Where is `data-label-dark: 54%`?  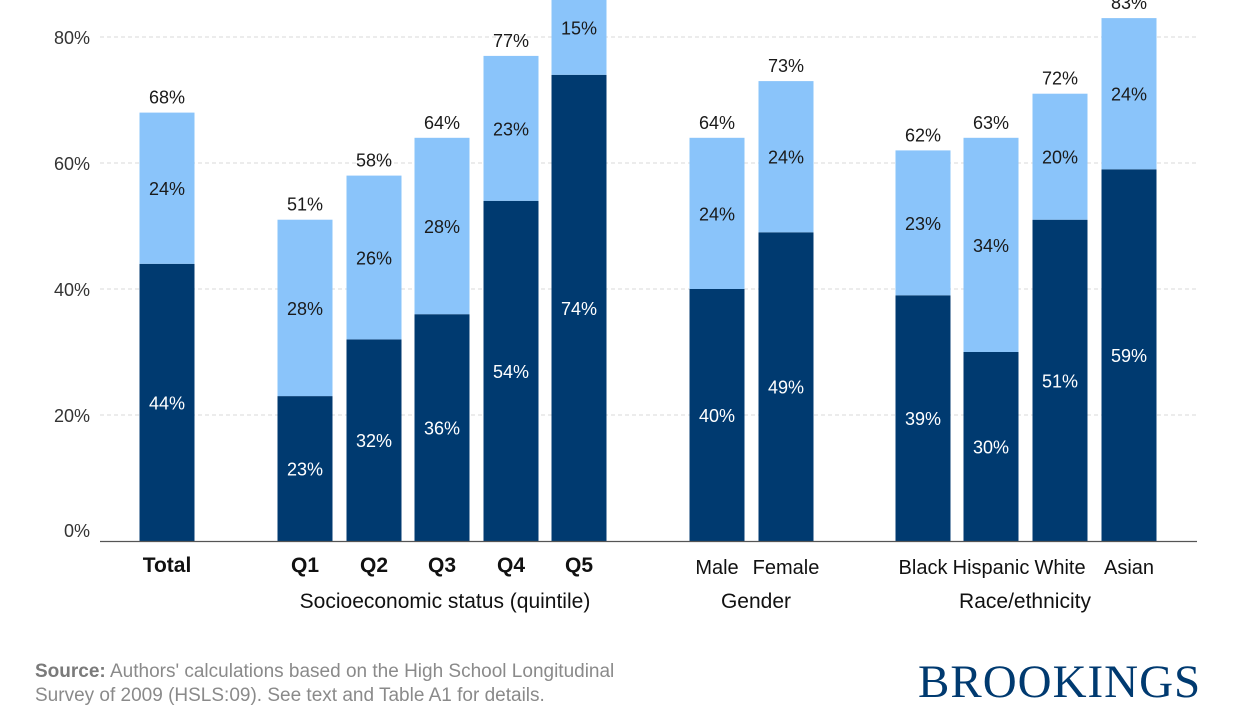 data-label-dark: 54% is located at coordinates (511, 372).